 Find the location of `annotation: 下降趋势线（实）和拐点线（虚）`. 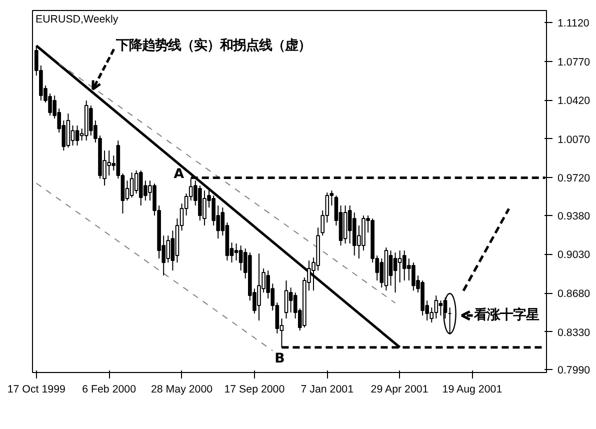

annotation: 下降趋势线（实）和拐点线（虚） is located at coordinates (212, 46).